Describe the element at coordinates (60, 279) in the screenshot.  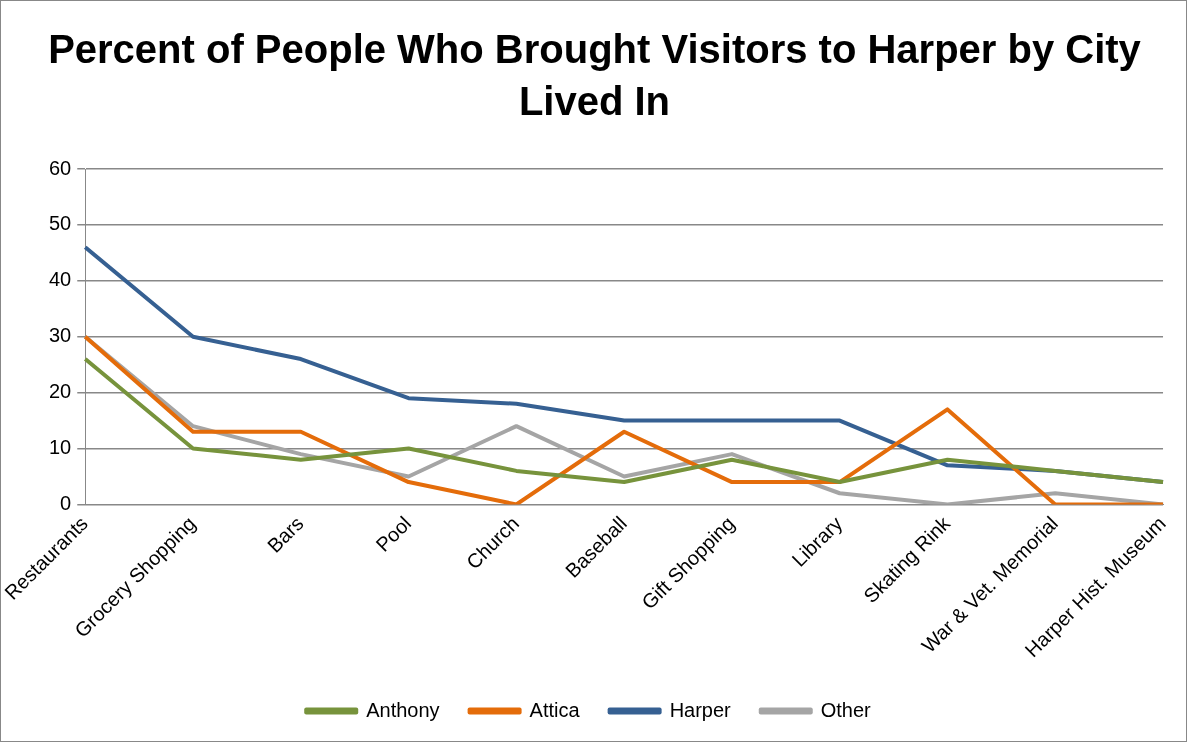
I see `y-tick-label: 40` at that location.